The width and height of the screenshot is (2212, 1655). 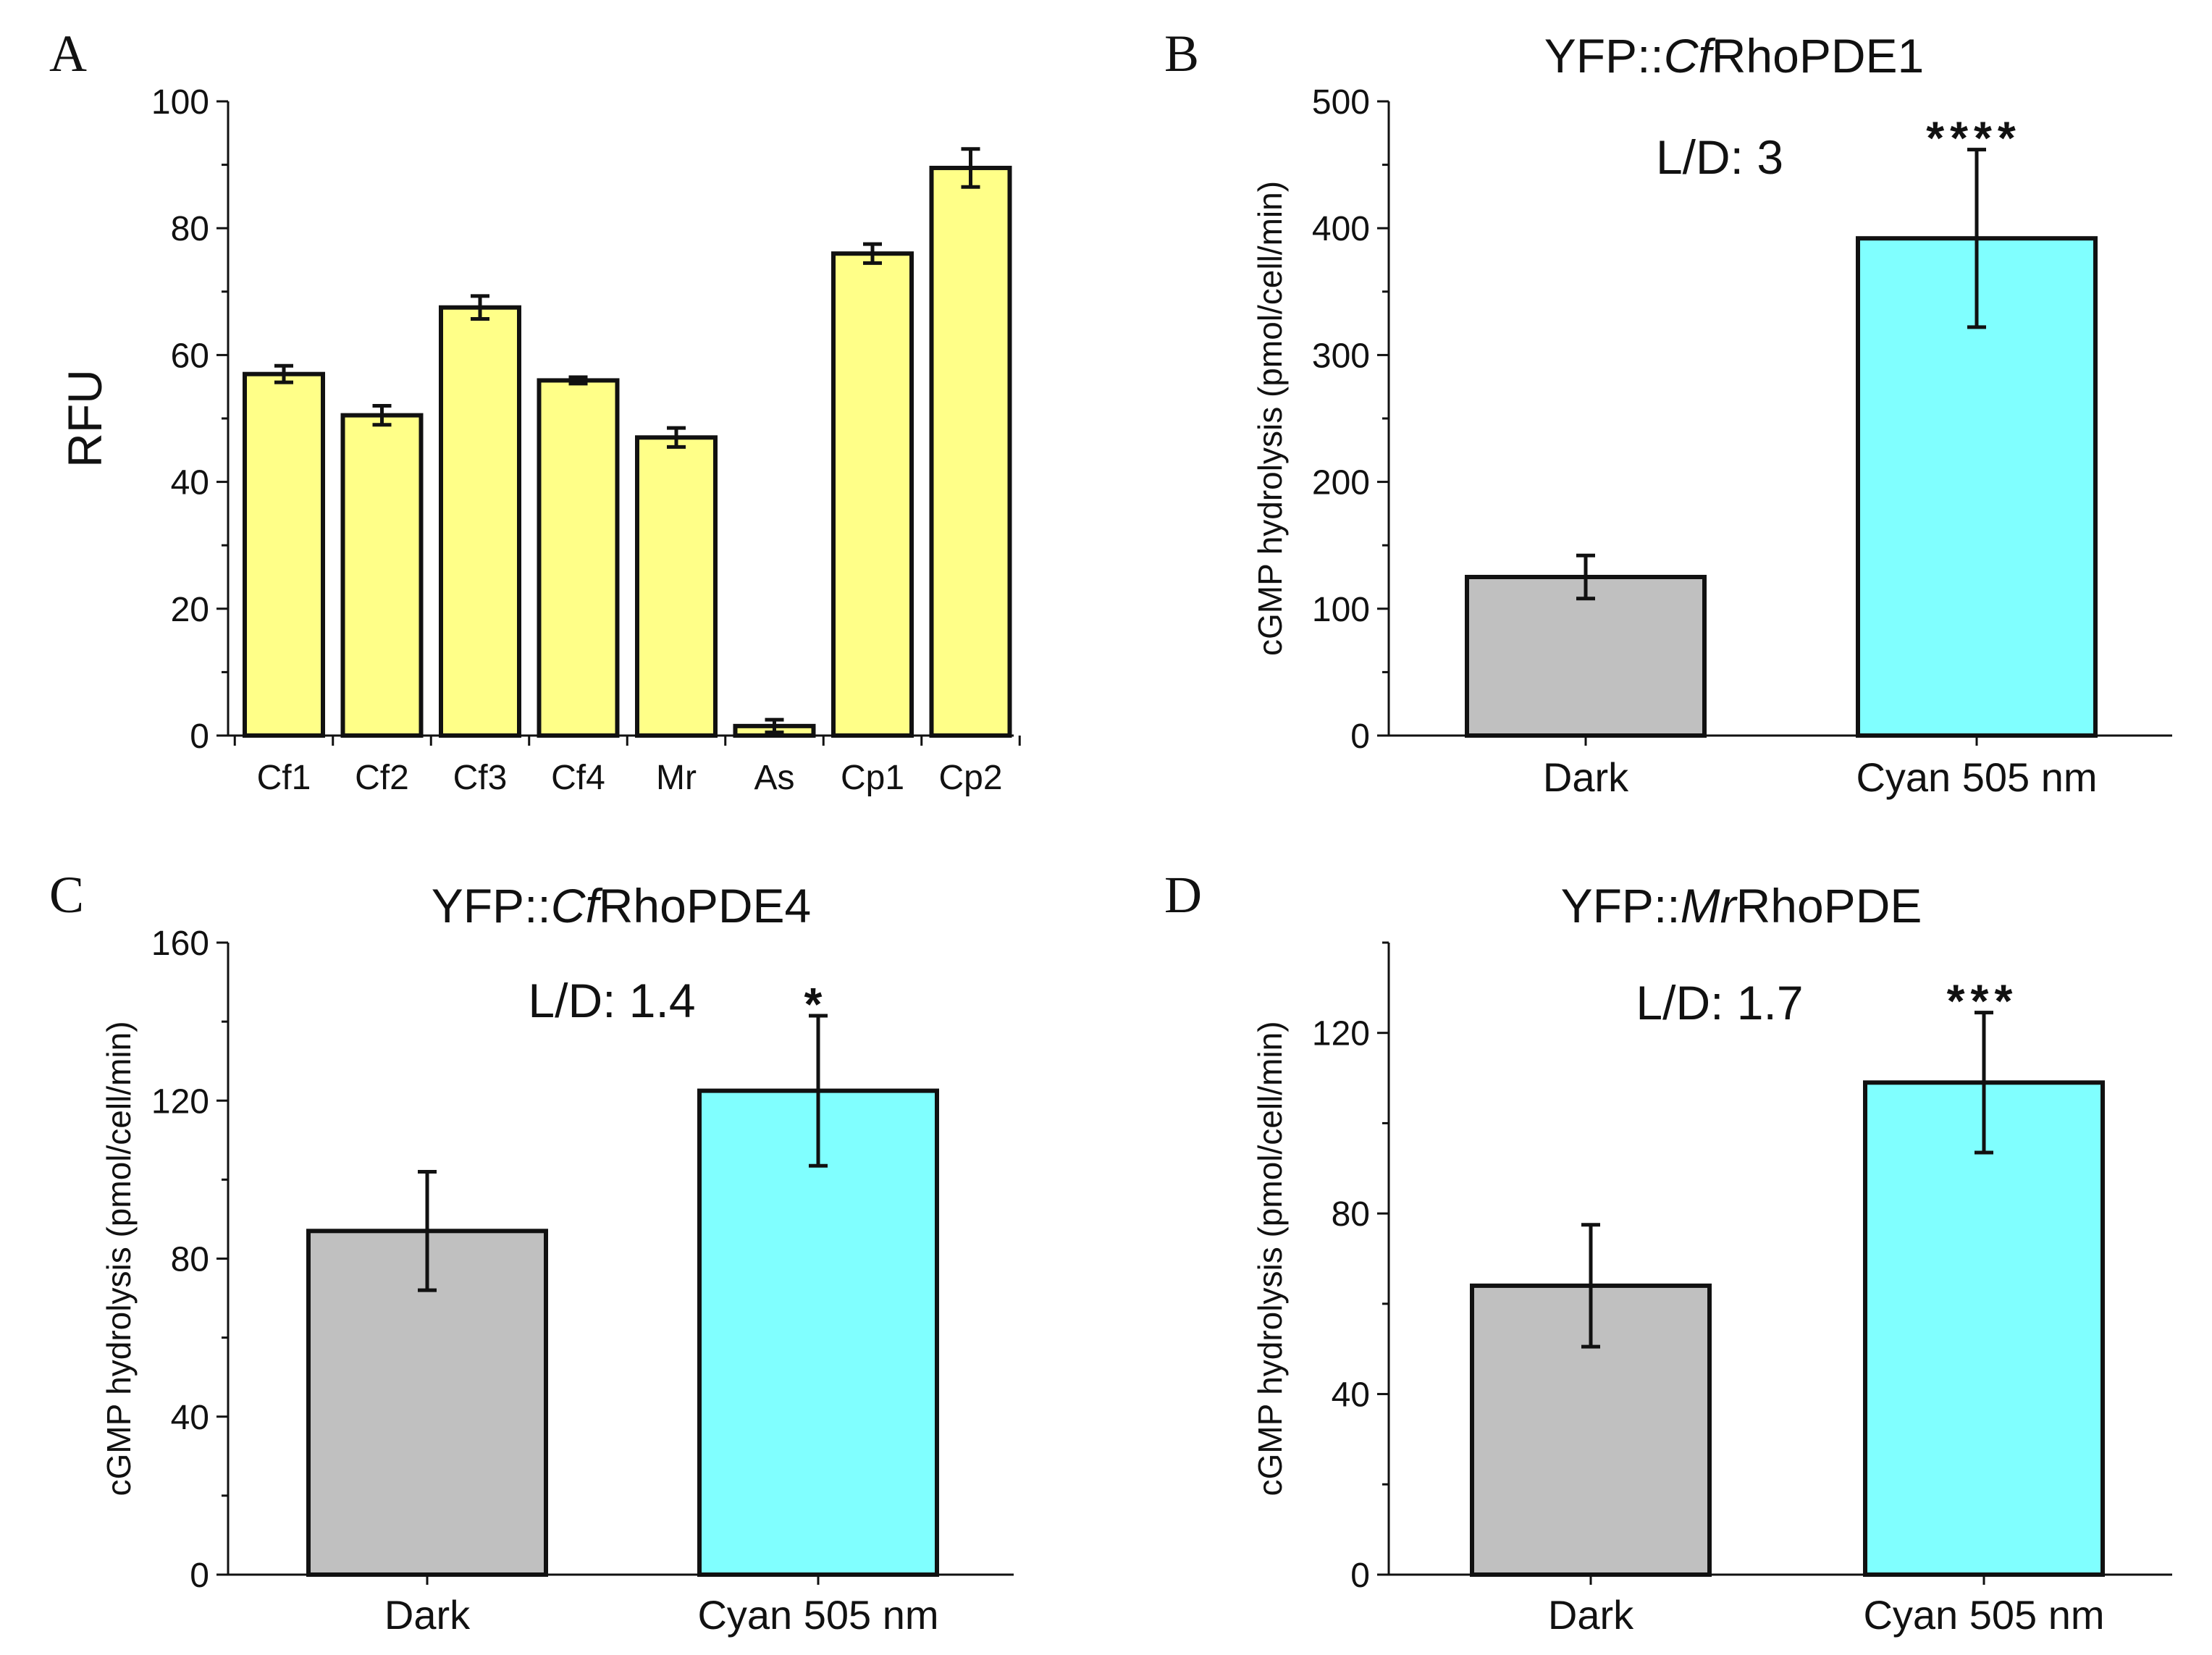 I want to click on panel-letter: A, so click(x=68, y=54).